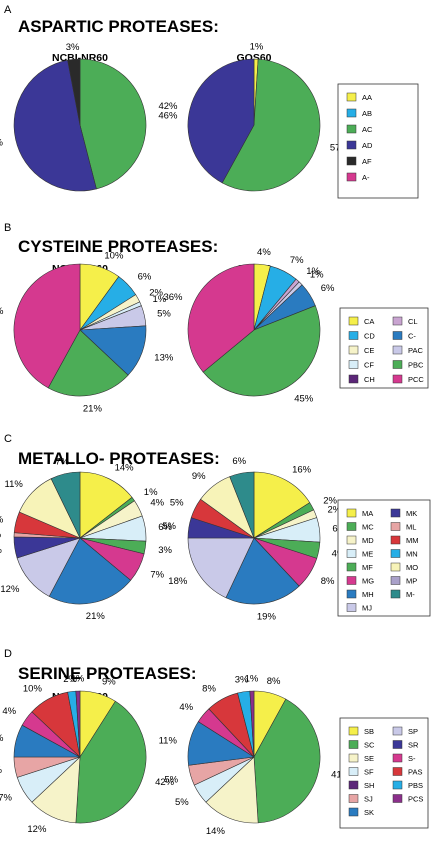  What do you see at coordinates (384, 773) in the screenshot?
I see `legend: SB SC SE SF SH SJ SK SP SR S- PAS PBS PCS` at bounding box center [384, 773].